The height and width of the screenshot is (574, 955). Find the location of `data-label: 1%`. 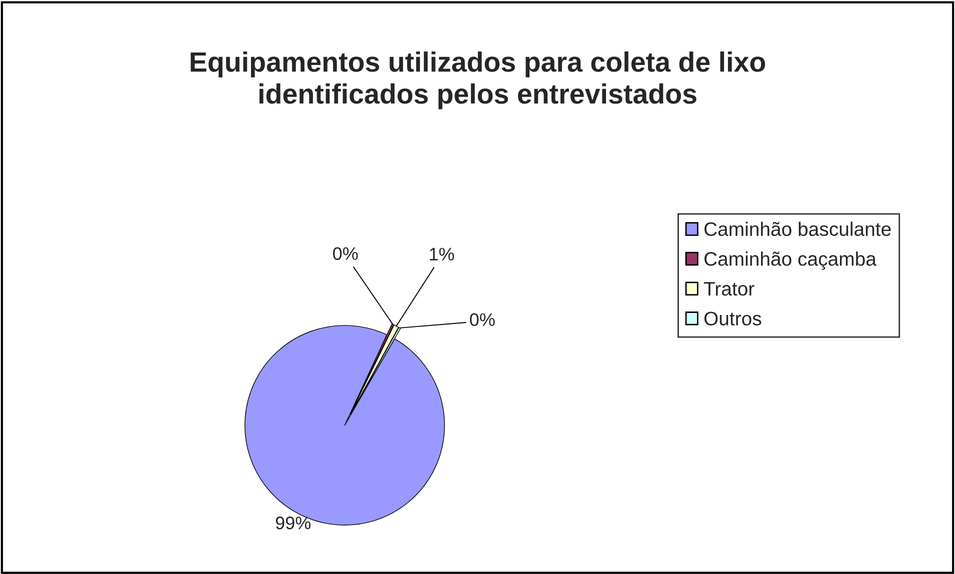

data-label: 1% is located at coordinates (442, 254).